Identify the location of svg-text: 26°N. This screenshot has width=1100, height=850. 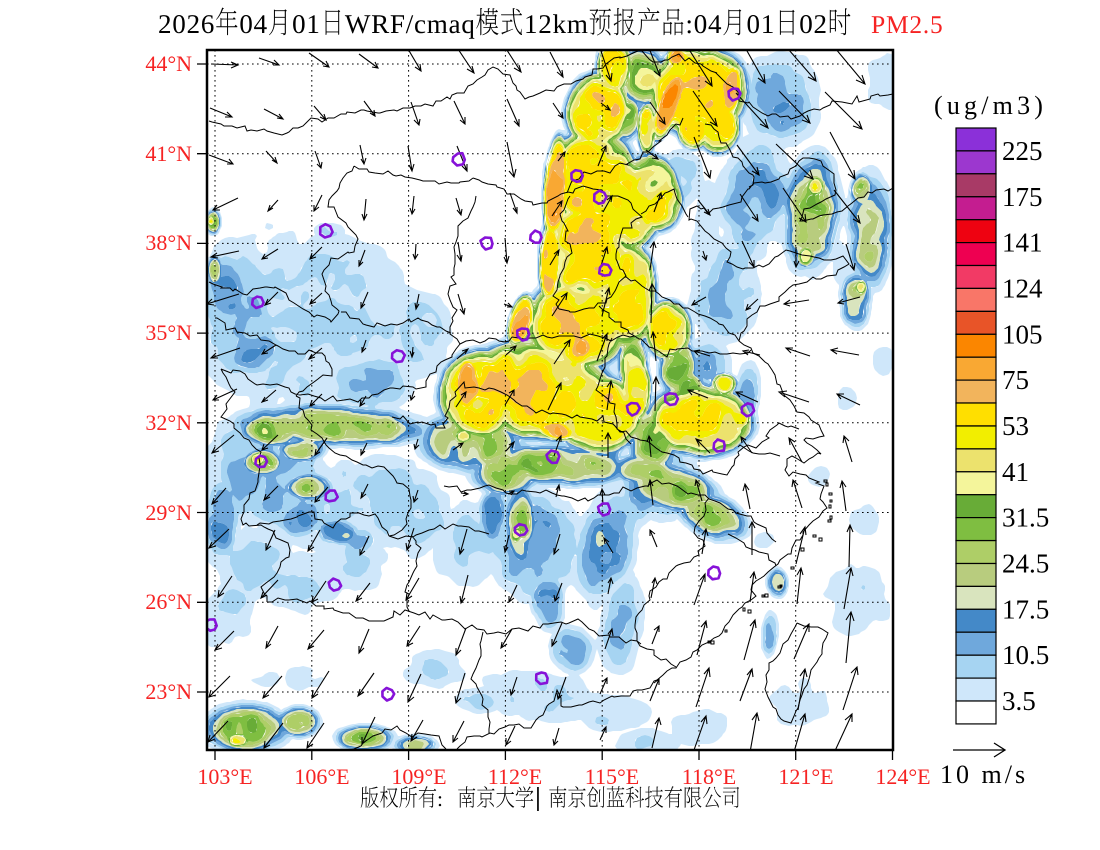
(168, 601).